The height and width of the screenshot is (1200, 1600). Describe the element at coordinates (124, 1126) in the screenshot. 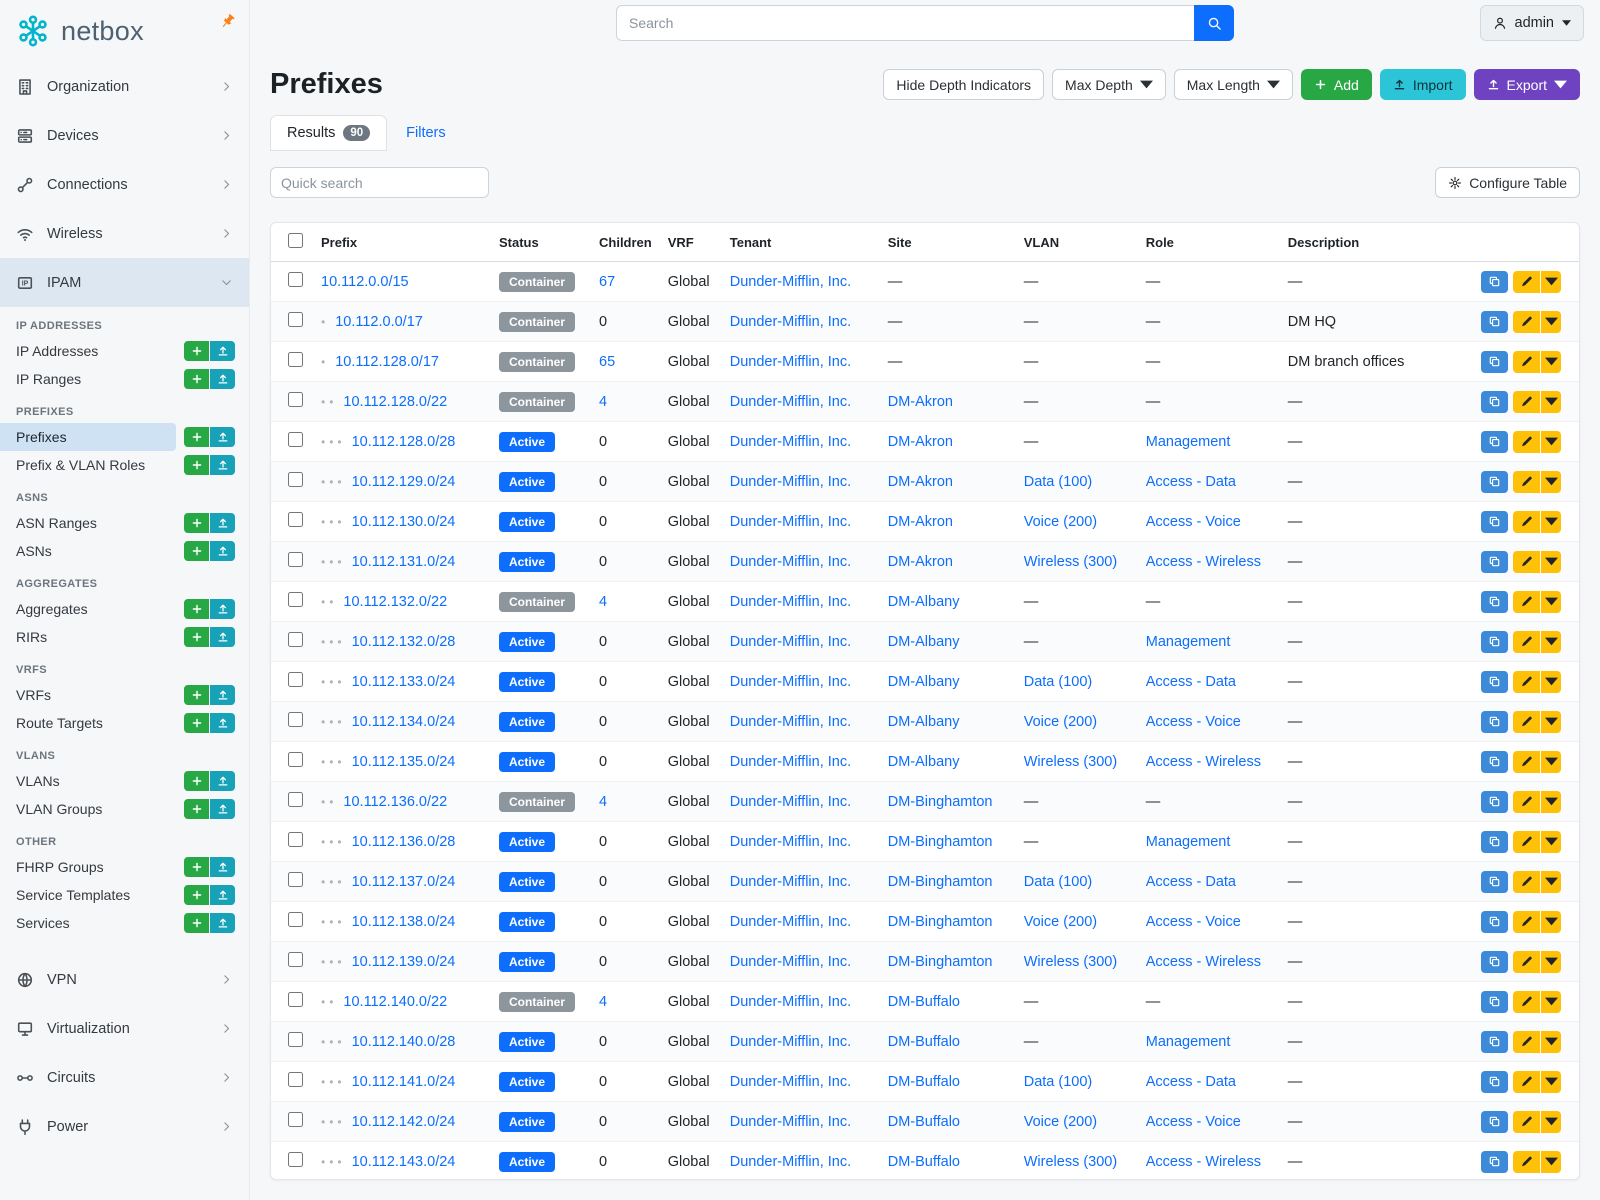

I see `sidebar-item-power: Power` at that location.